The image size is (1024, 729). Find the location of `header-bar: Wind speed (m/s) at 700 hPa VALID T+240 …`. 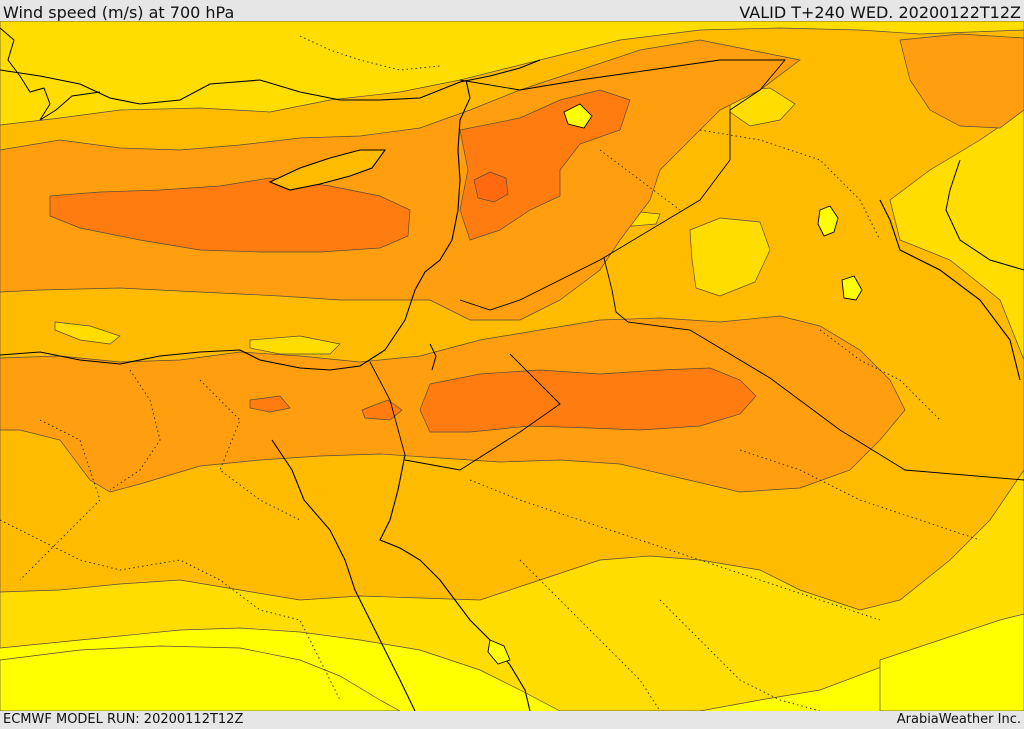

header-bar: Wind speed (m/s) at 700 hPa VALID T+240 … is located at coordinates (512, 11).